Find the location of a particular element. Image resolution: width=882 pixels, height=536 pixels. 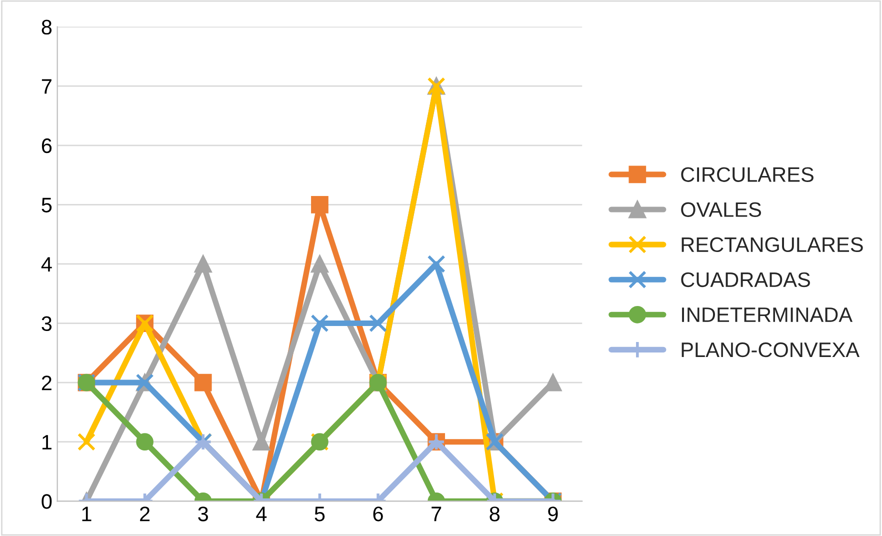

legend-label: CUADRADAS is located at coordinates (745, 280).